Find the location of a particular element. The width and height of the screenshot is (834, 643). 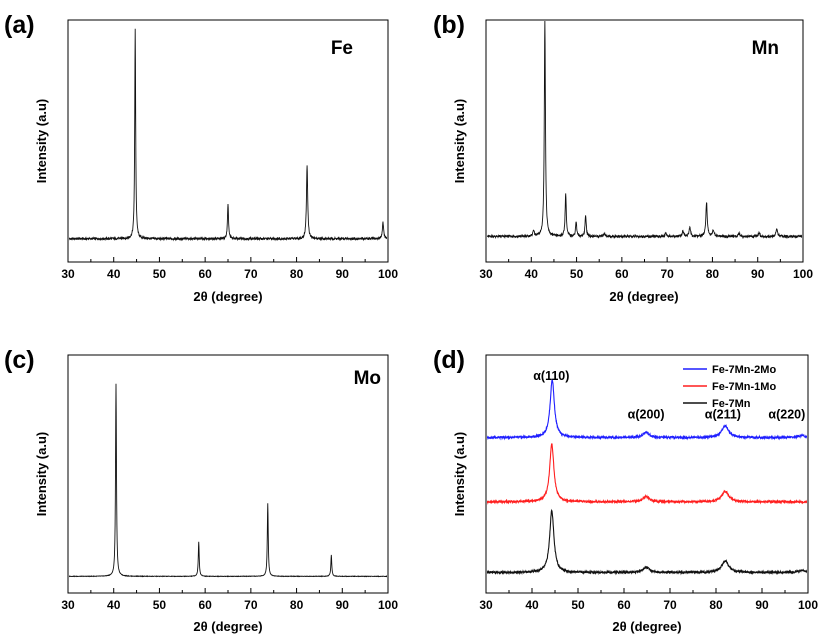

legend: Fe-7Mn-2Mo Fe-7Mn-1Mo Fe-7Mn is located at coordinates (729, 387).